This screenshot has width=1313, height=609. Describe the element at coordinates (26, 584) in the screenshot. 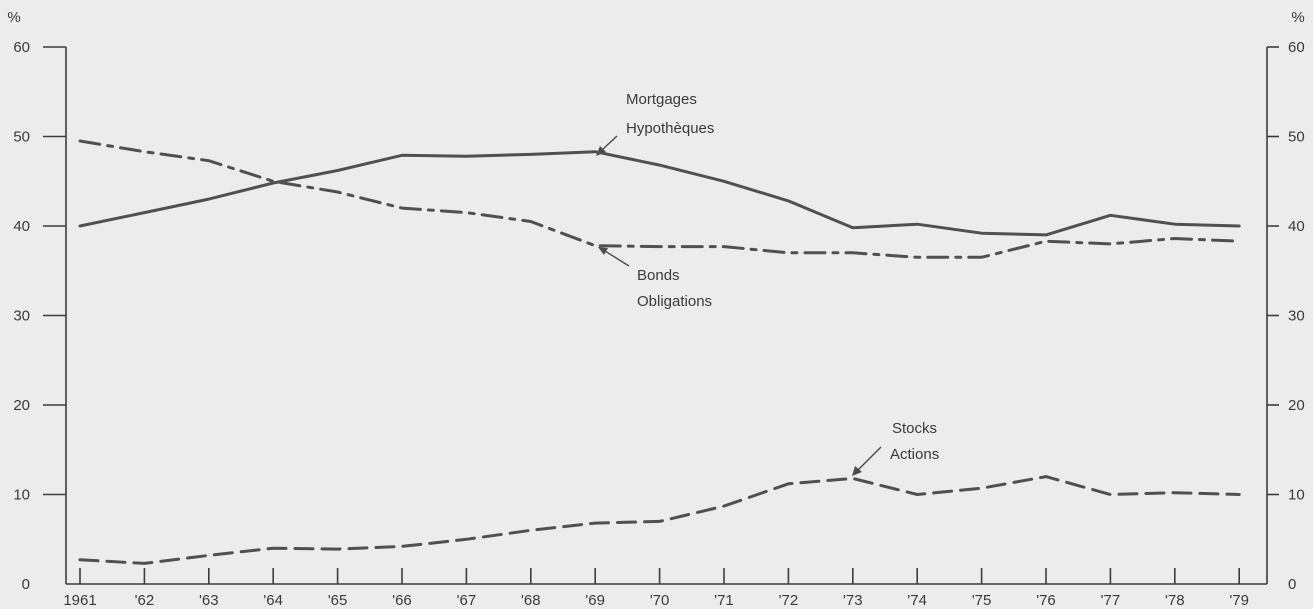

I see `left-y-tick-label: 0` at that location.